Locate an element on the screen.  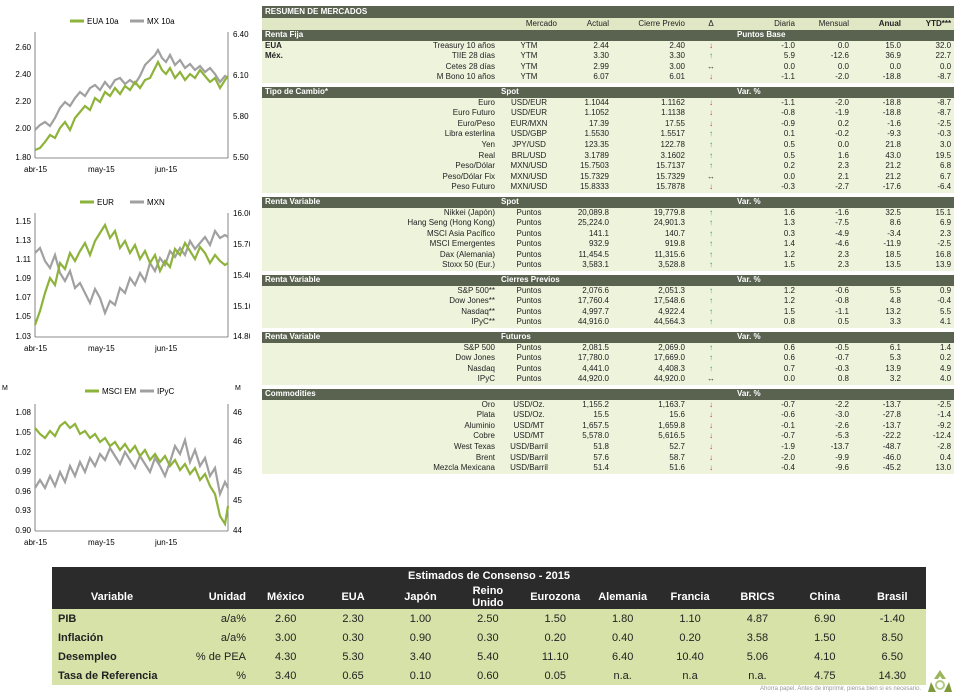
row-unit: USD/MT is located at coordinates (529, 426).